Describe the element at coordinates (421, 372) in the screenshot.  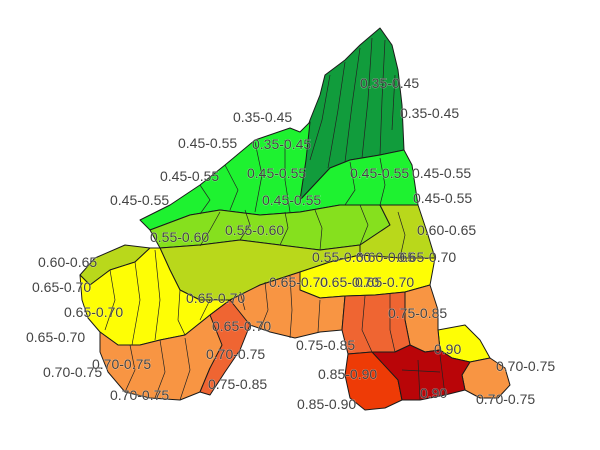
I see `region-dark-red` at that location.